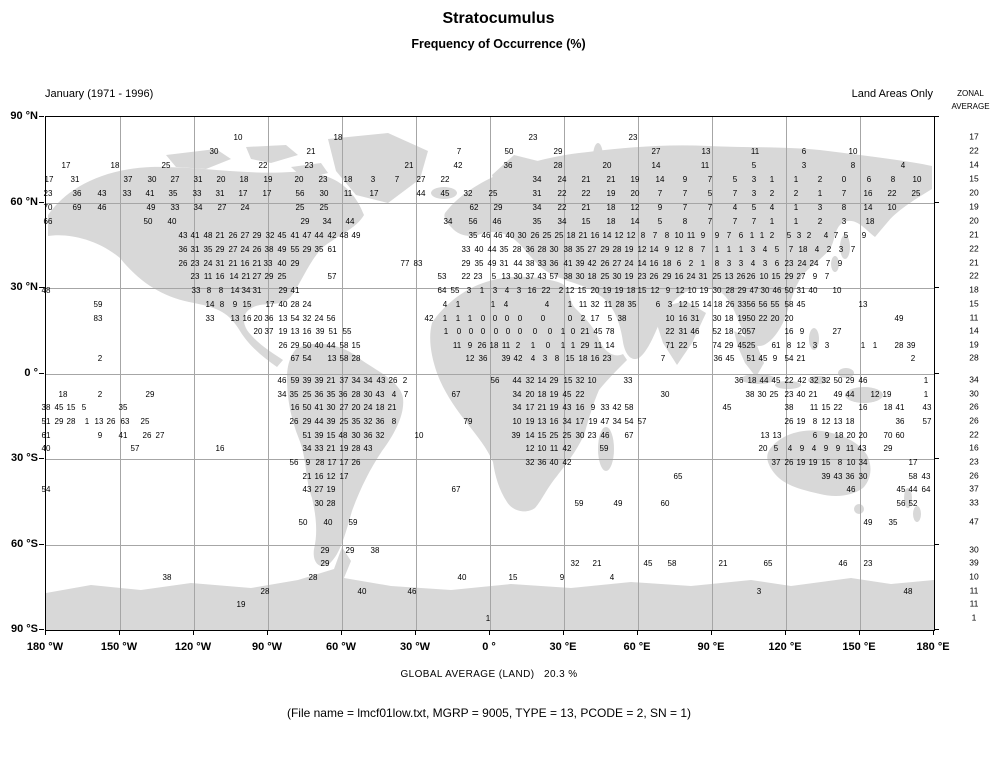  Describe the element at coordinates (974, 521) in the screenshot. I see `zonal-average-value: 47` at that location.